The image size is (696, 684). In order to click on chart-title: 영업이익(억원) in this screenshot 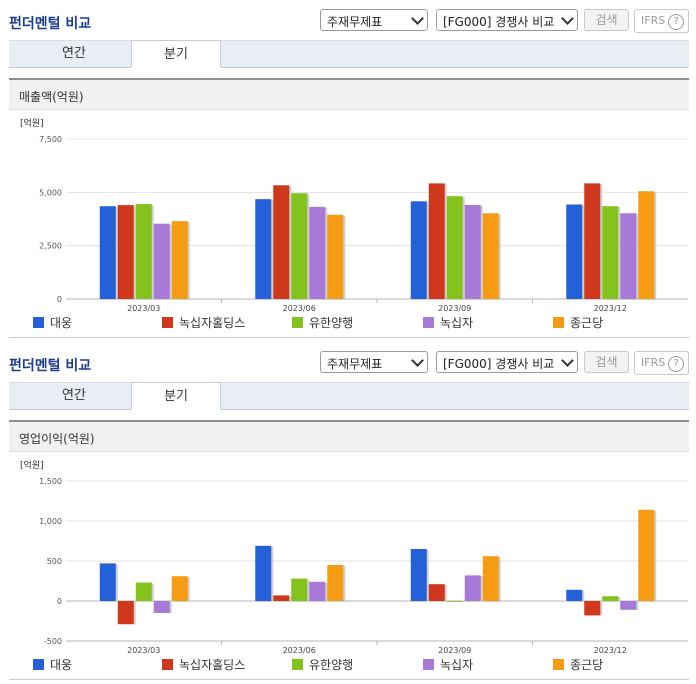, I will do `click(57, 439)`.